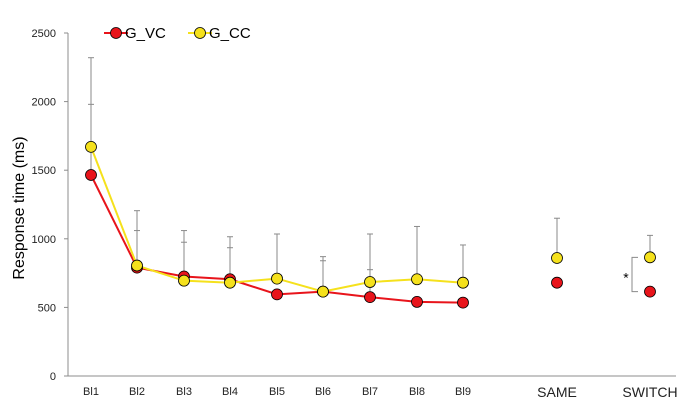 The width and height of the screenshot is (686, 408). I want to click on legend: G_VC G_CC, so click(177, 33).